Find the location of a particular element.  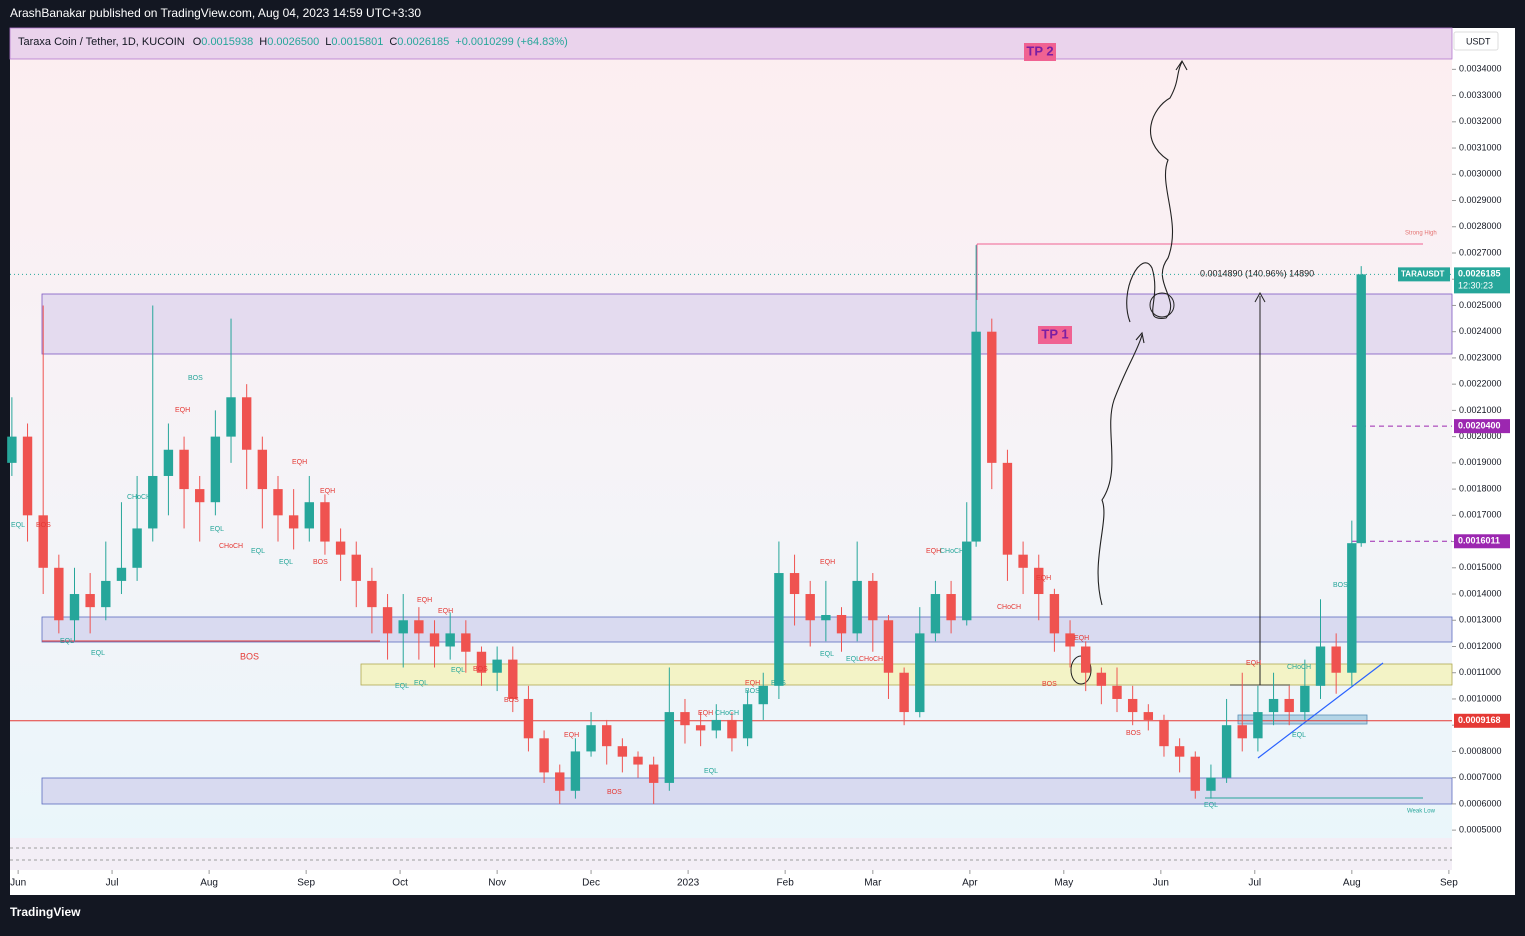

currency: USDT is located at coordinates (1478, 41).